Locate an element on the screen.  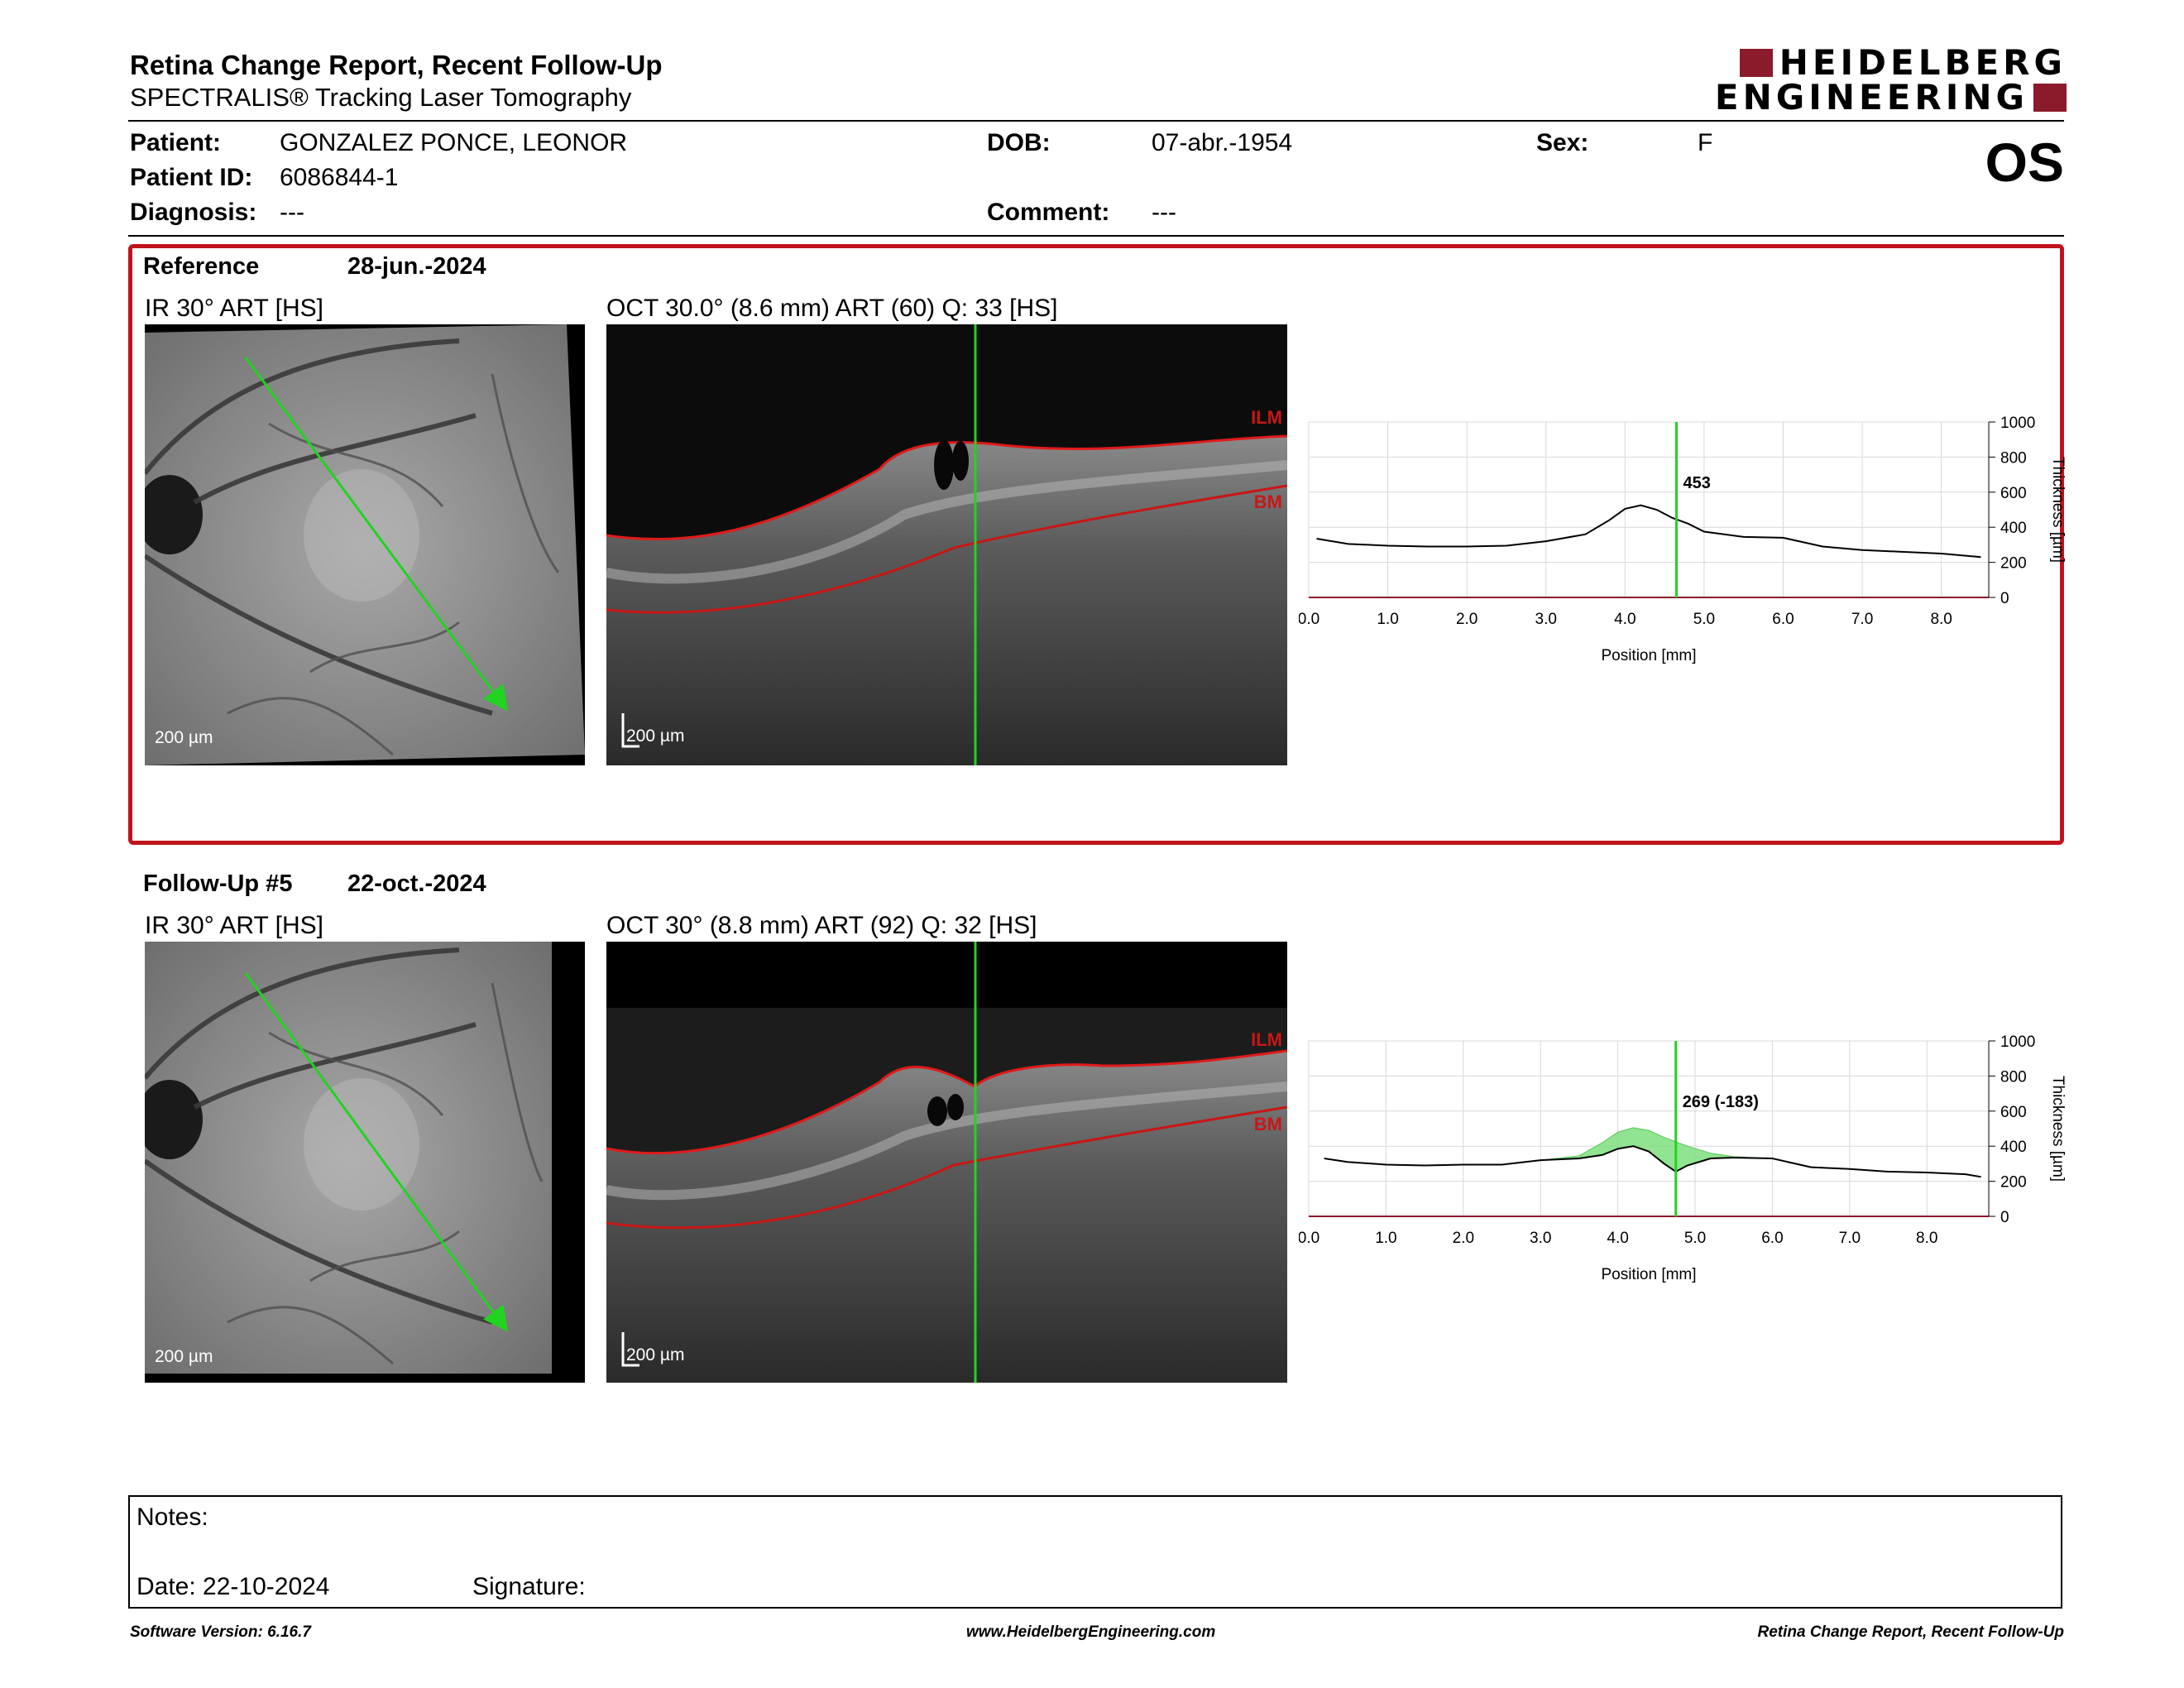
followup-label: Follow-Up #5 is located at coordinates (218, 883).